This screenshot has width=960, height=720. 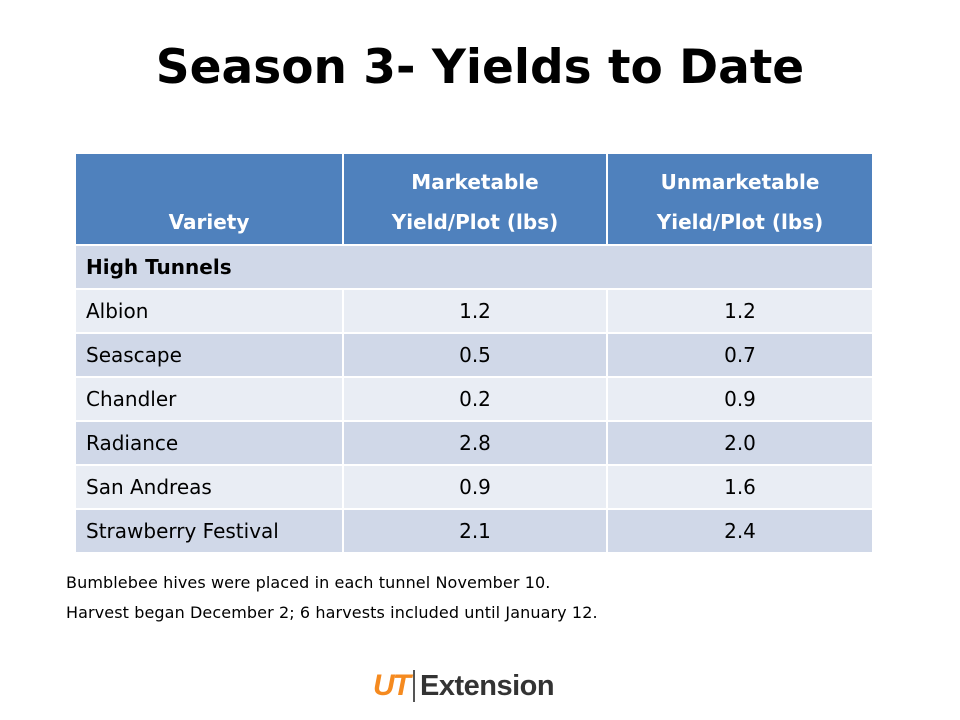 I want to click on cell-marketable: 0.5, so click(x=475, y=354).